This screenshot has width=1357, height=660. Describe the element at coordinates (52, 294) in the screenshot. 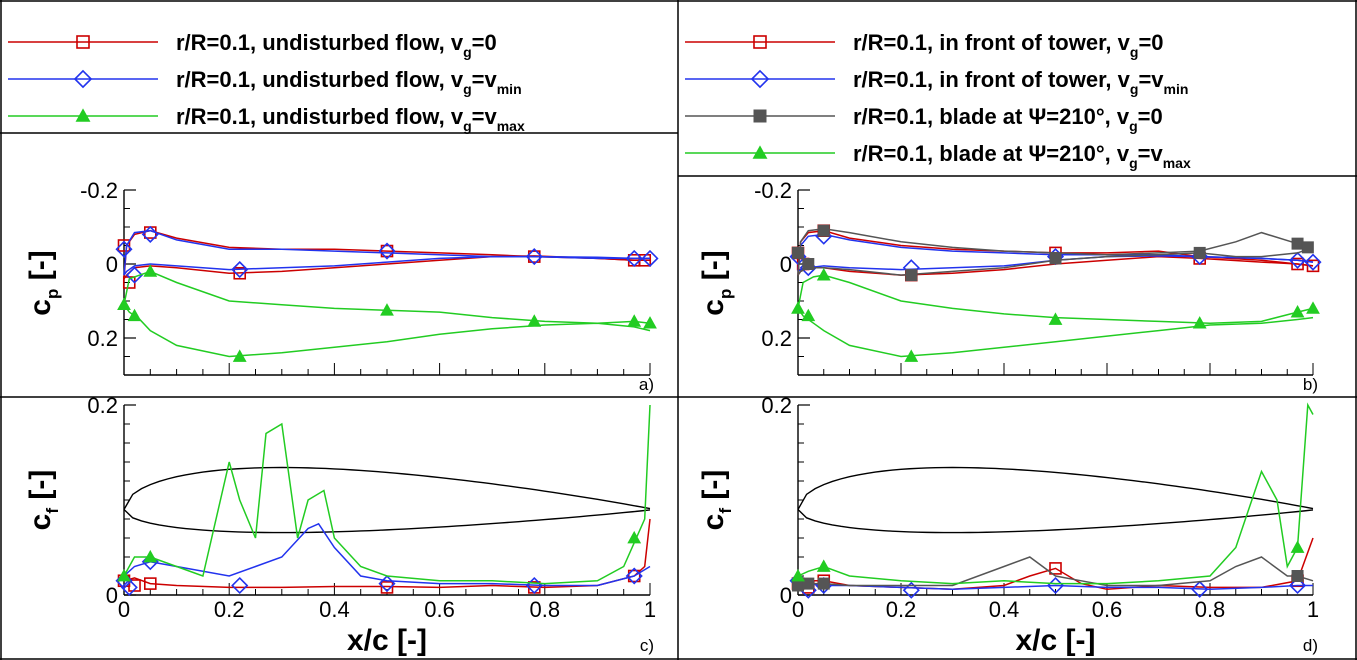

I see `y-axis-label-subscript: p` at that location.